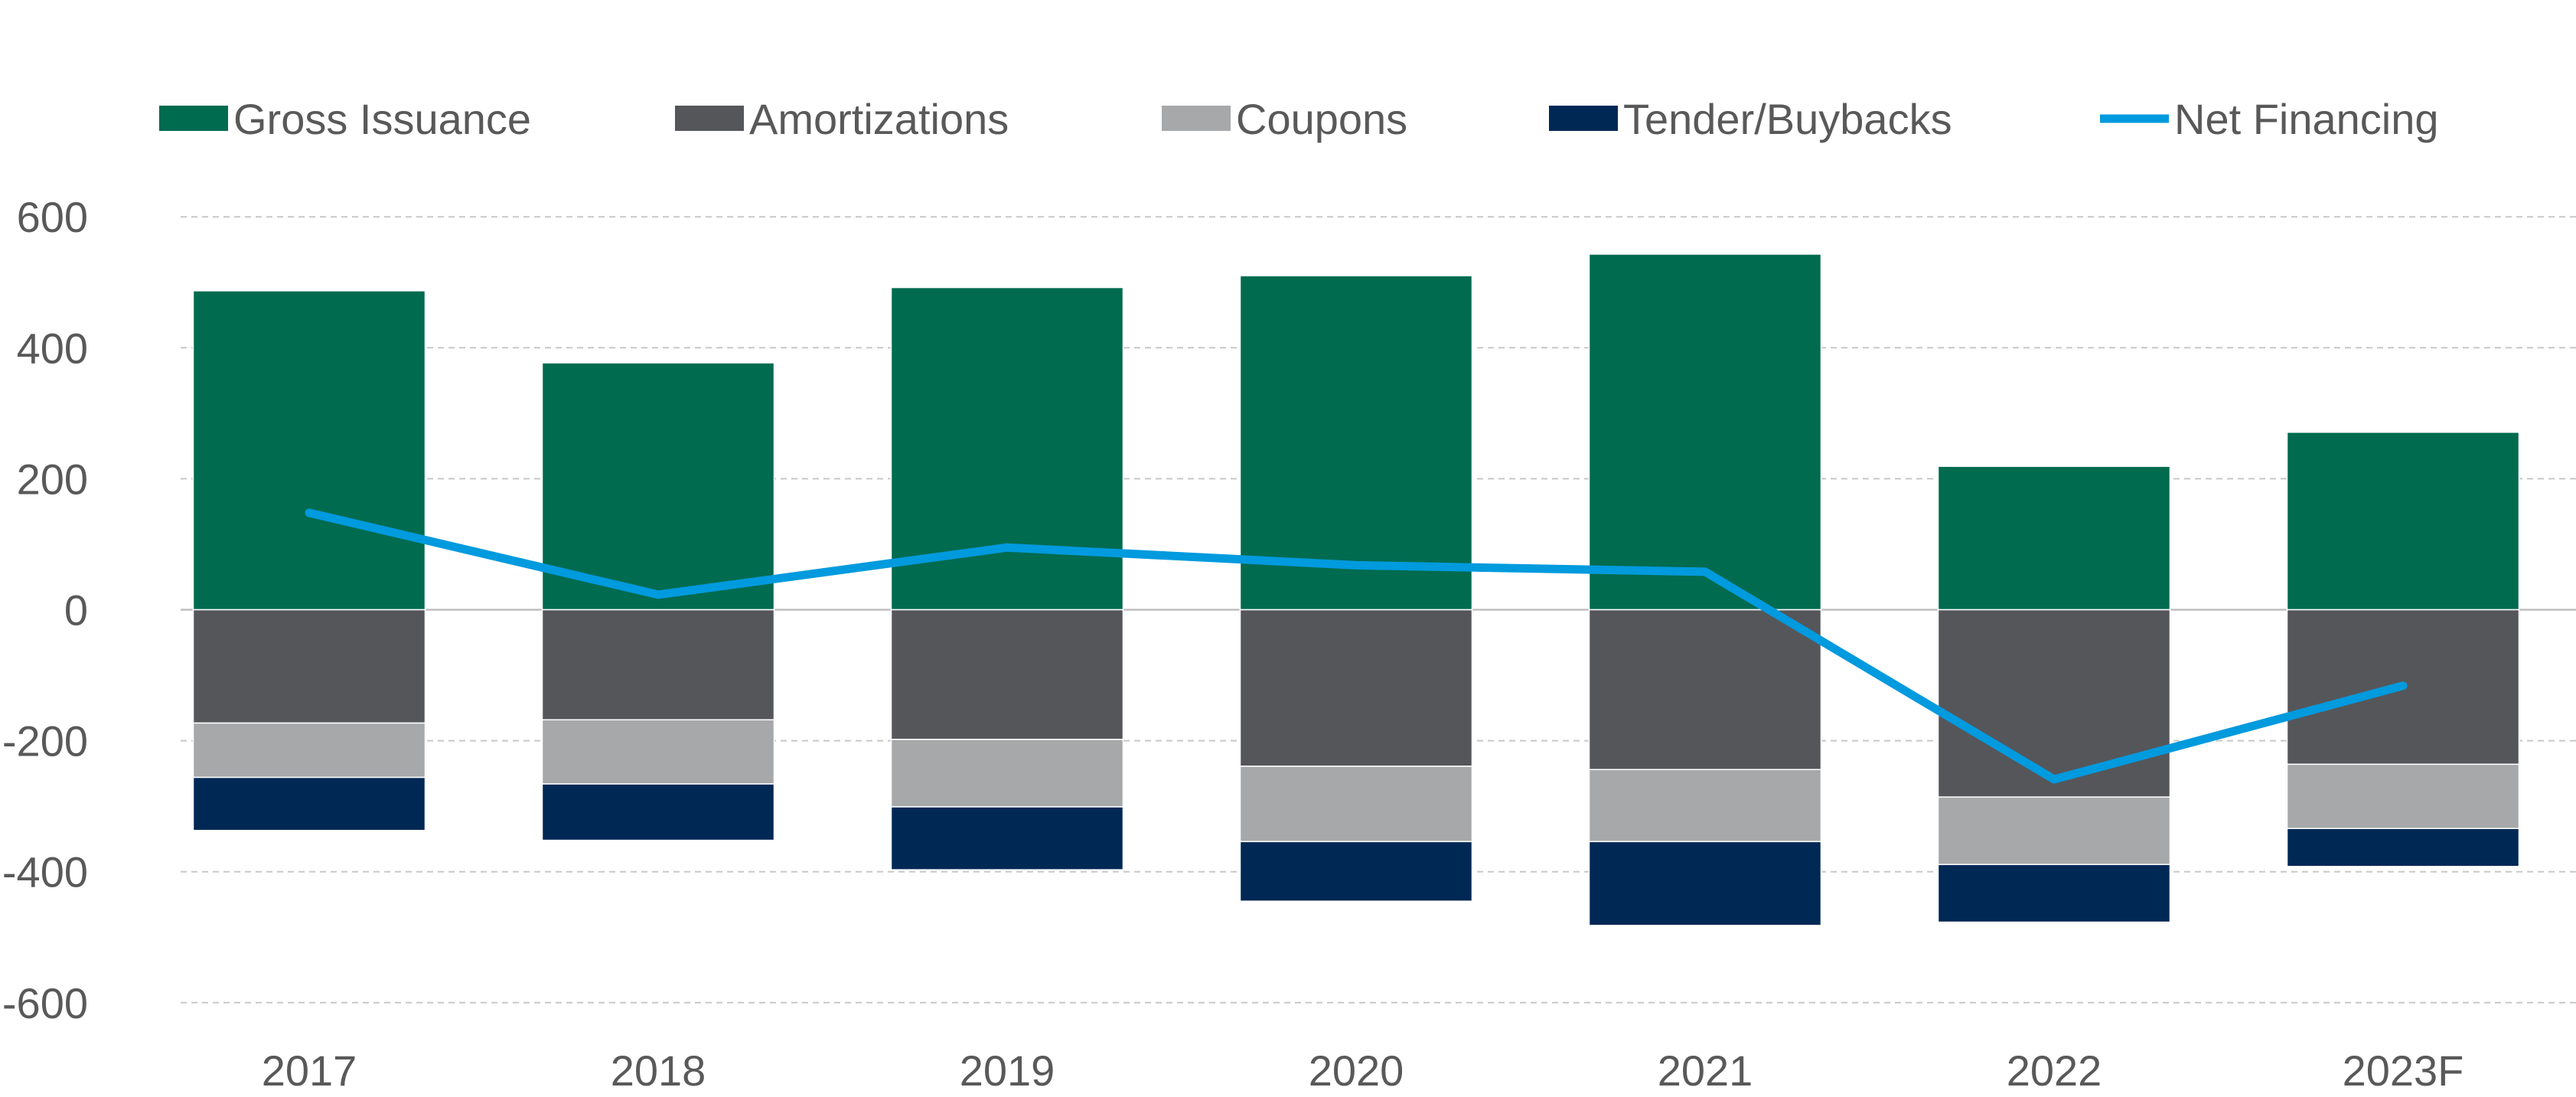  I want to click on bar-tender-buybacks-2017, so click(309, 803).